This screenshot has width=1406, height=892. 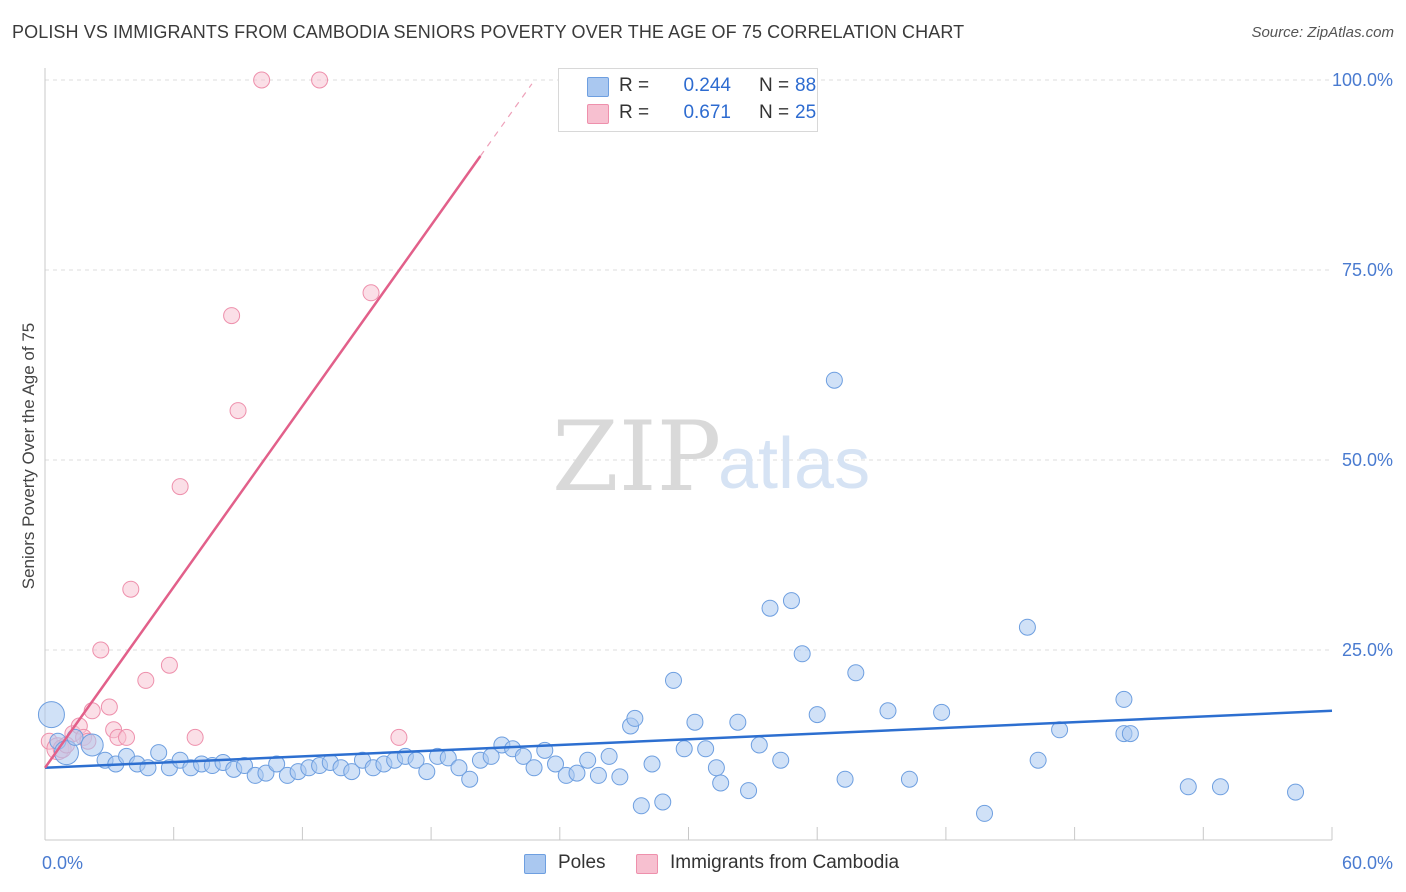 I want to click on watermark-atlas: atlas, so click(x=794, y=464).